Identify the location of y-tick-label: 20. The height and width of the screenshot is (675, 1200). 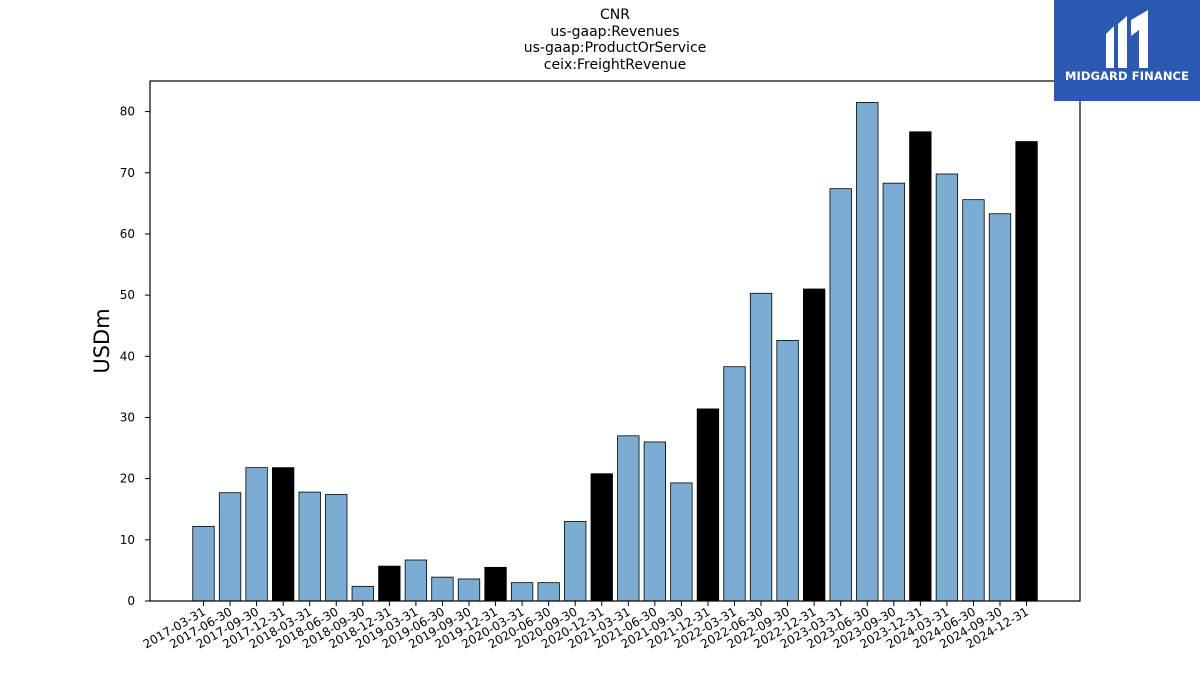
(127, 479).